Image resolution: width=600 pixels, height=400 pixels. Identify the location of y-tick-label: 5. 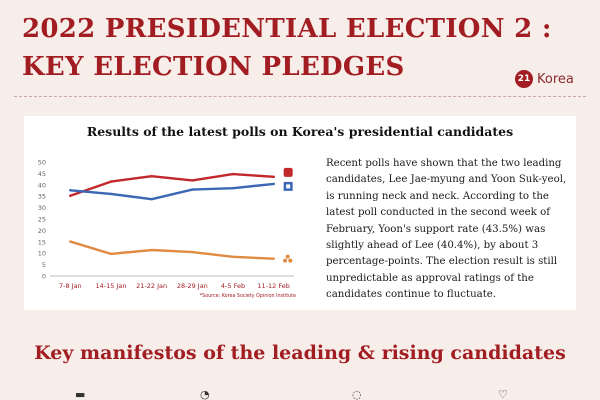
(44, 265).